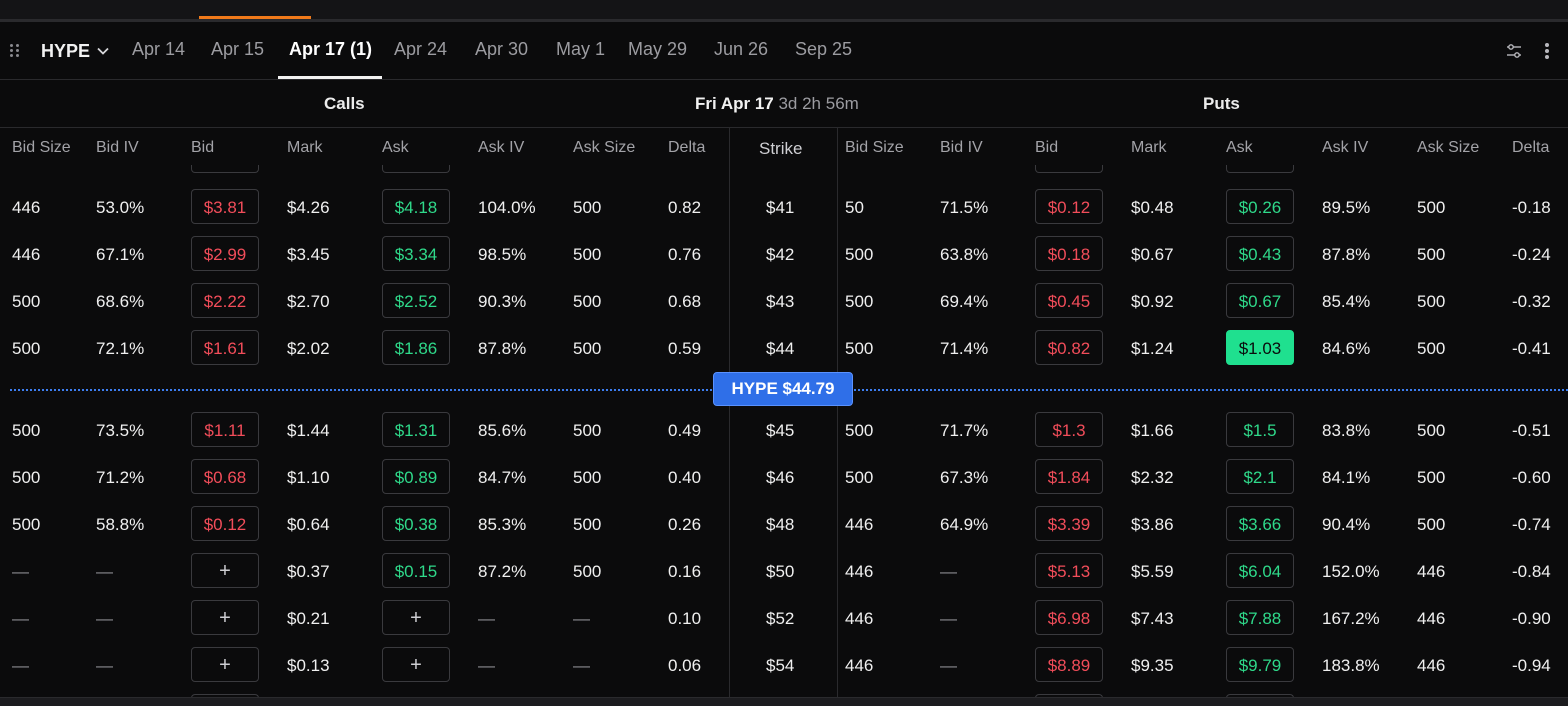  I want to click on tab-expiry: Apr 15, so click(238, 49).